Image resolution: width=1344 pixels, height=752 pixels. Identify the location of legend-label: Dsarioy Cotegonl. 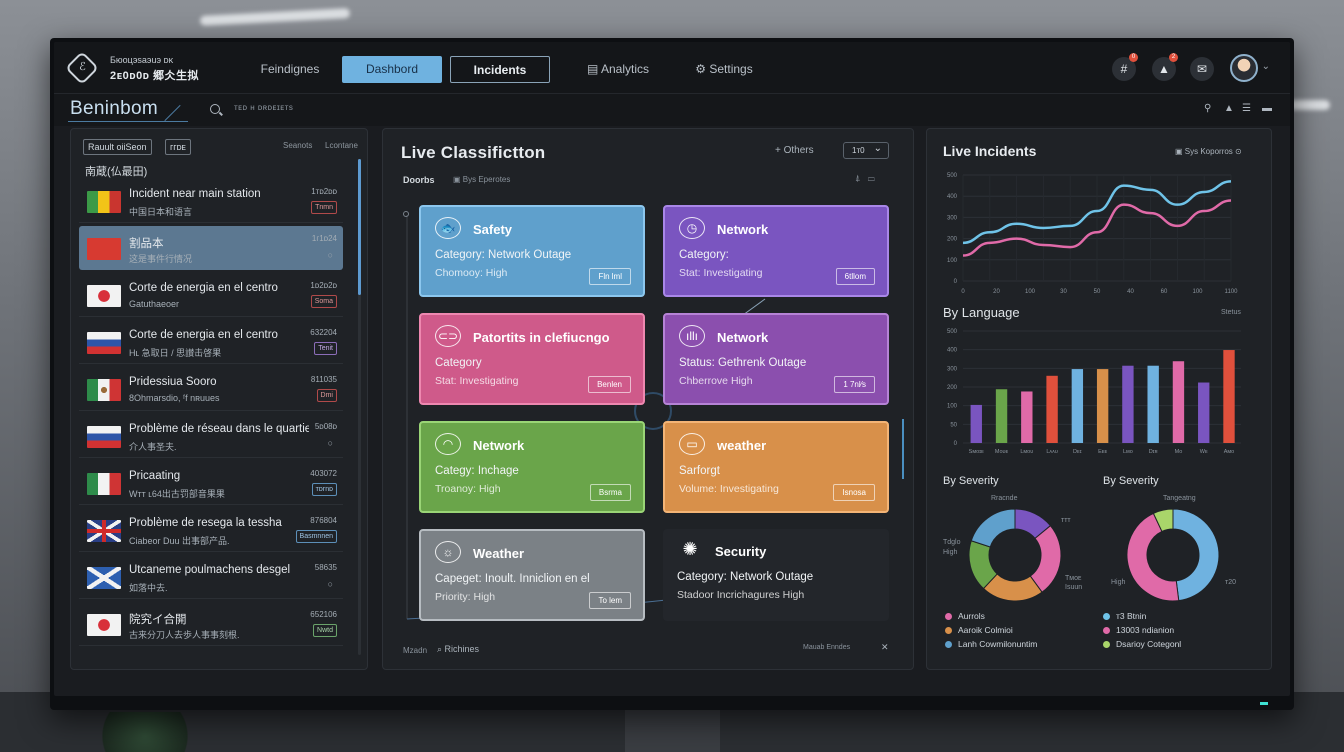
(1149, 644).